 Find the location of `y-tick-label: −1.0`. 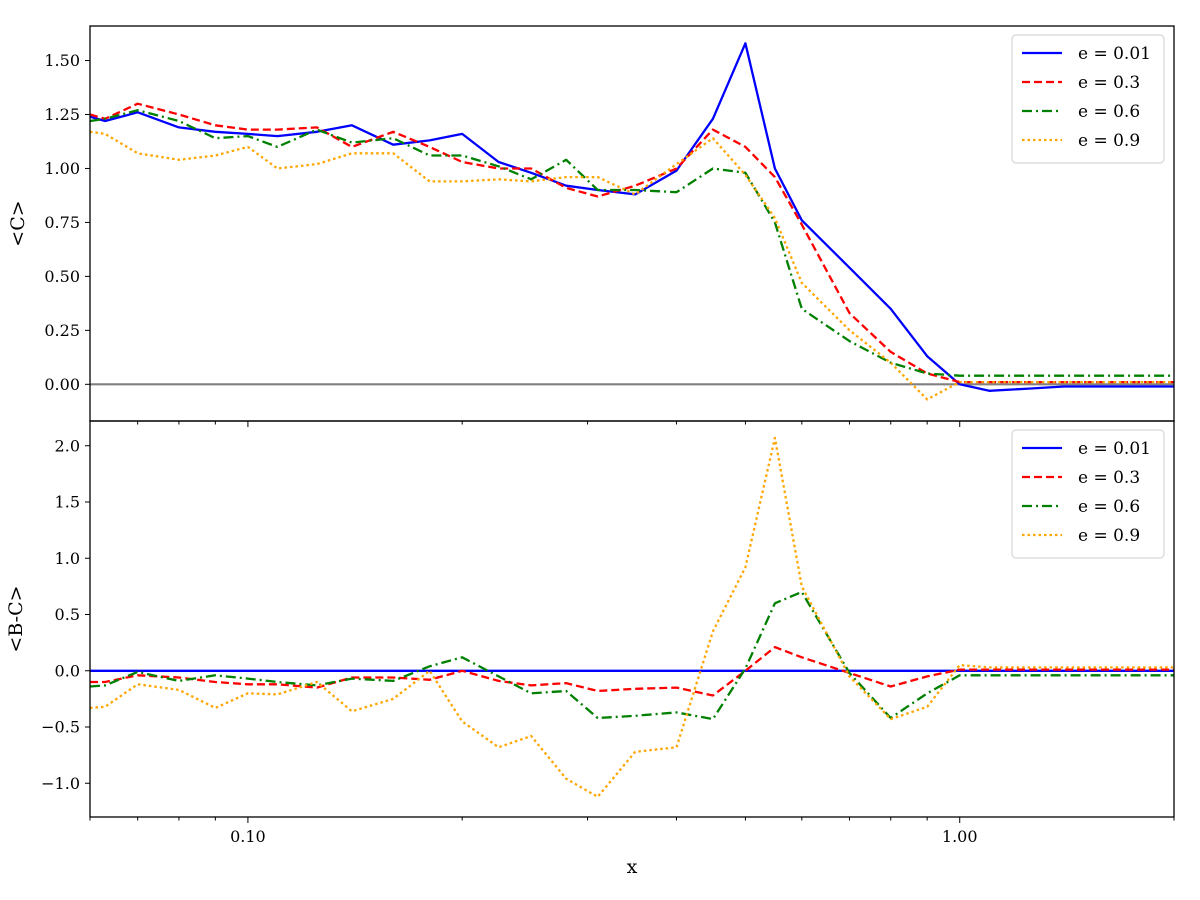

y-tick-label: −1.0 is located at coordinates (60, 783).